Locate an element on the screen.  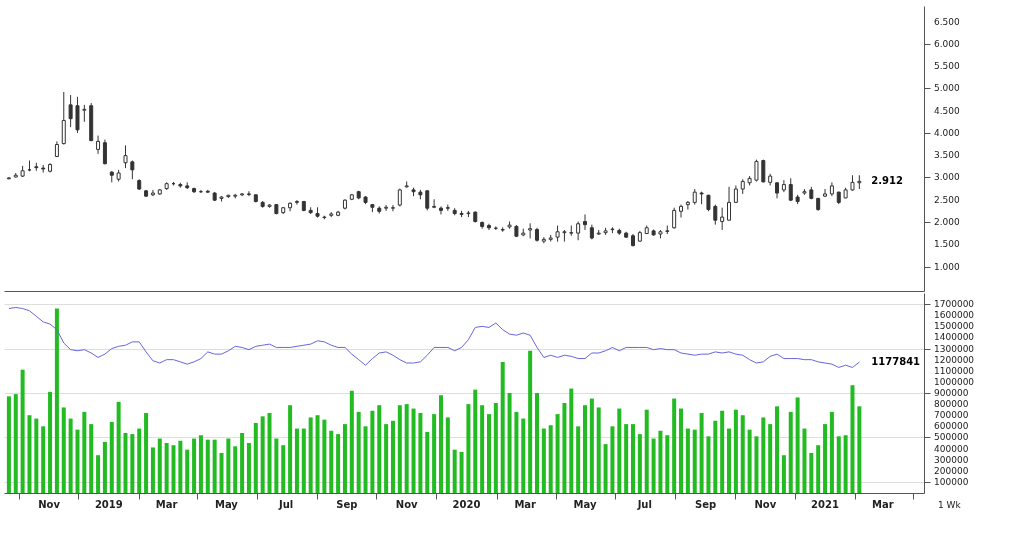
y-tick-label: 2.000 is located at coordinates (947, 221).